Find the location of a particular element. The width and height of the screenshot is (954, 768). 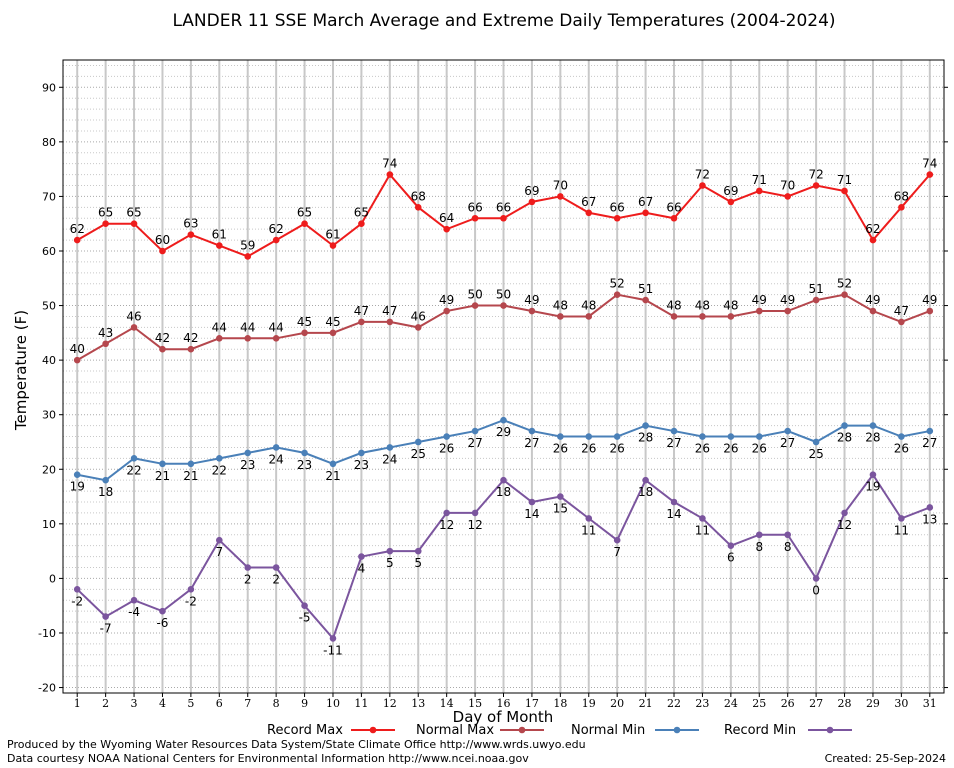

legend-label-normal-max: Normal Max is located at coordinates (455, 730).